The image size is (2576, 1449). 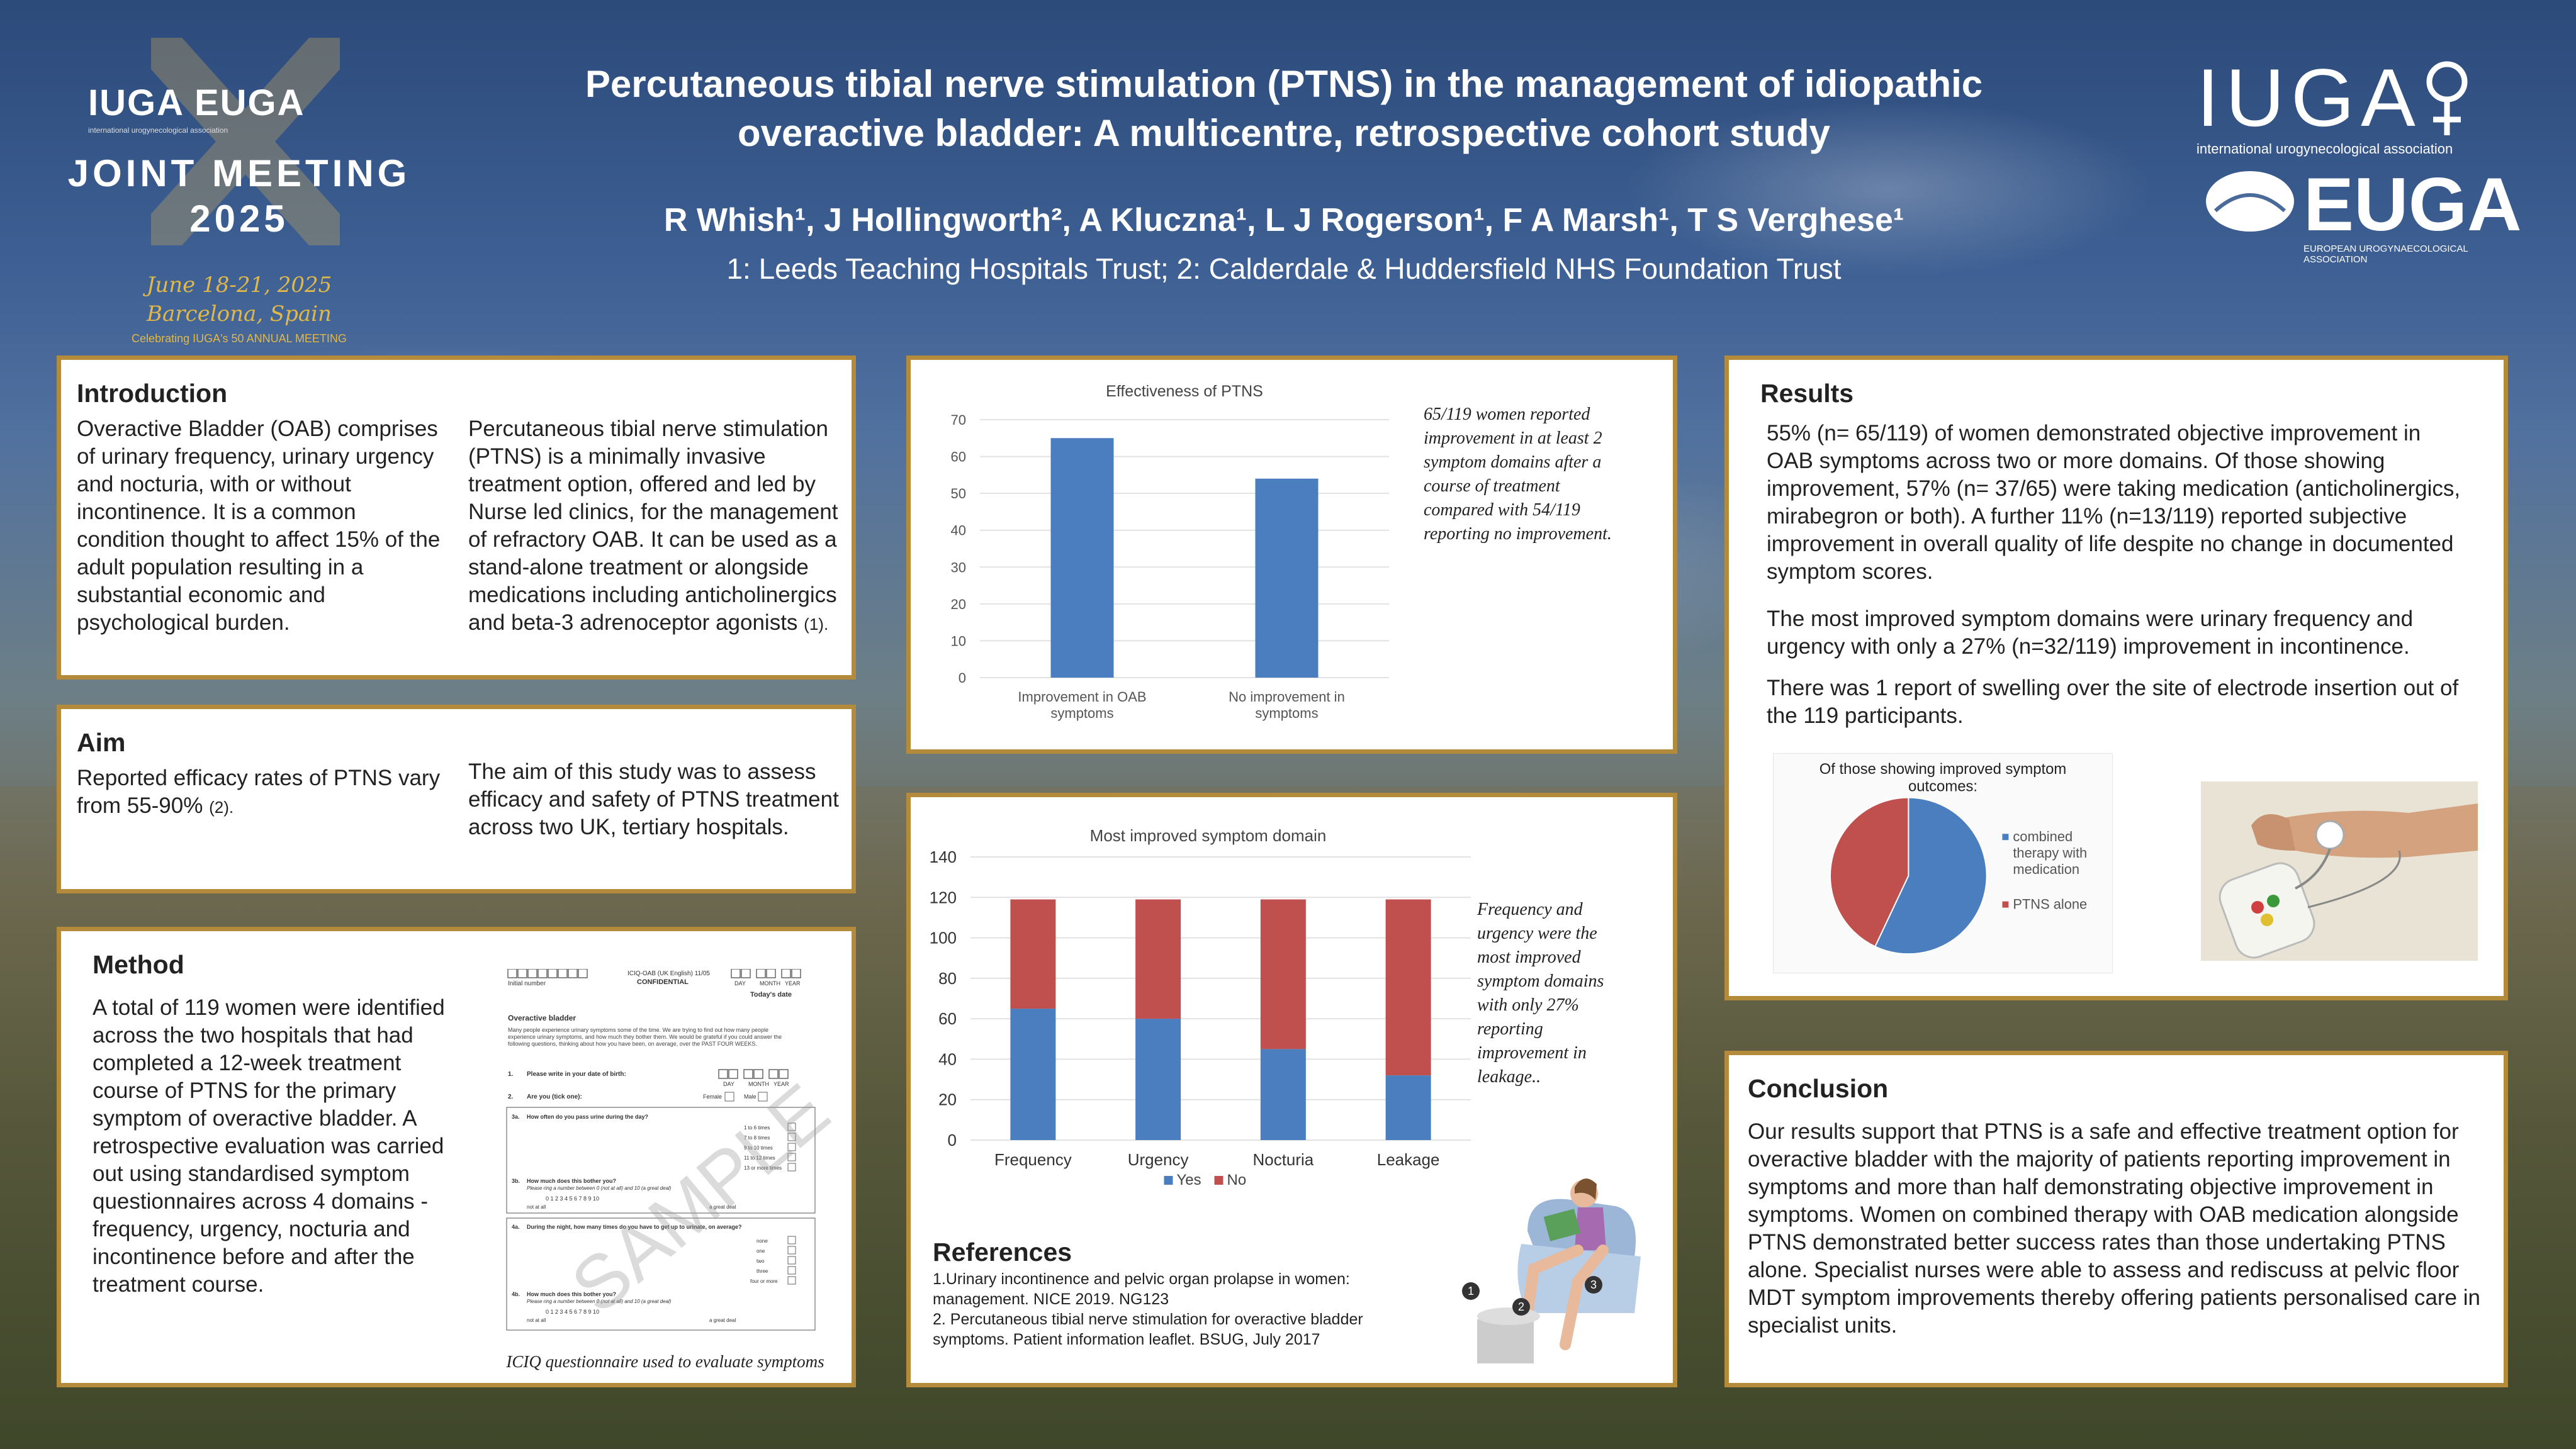 What do you see at coordinates (763, 1168) in the screenshot?
I see `form-q3a-opt5: 13 or more times` at bounding box center [763, 1168].